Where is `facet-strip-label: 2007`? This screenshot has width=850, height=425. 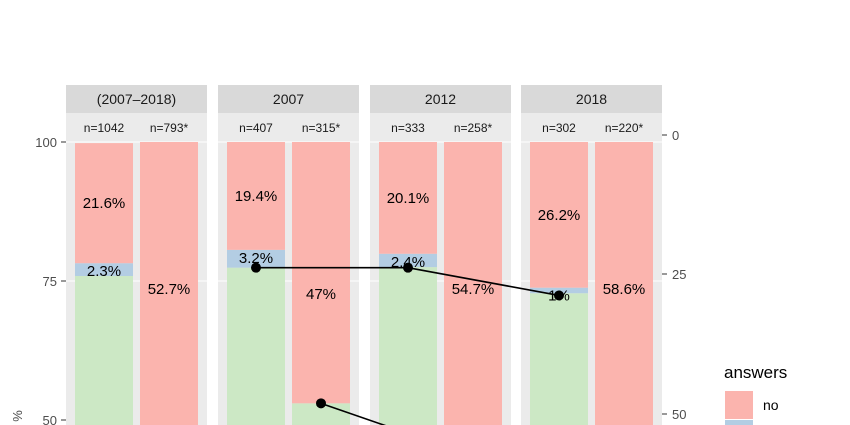
facet-strip-label: 2007 is located at coordinates (288, 99).